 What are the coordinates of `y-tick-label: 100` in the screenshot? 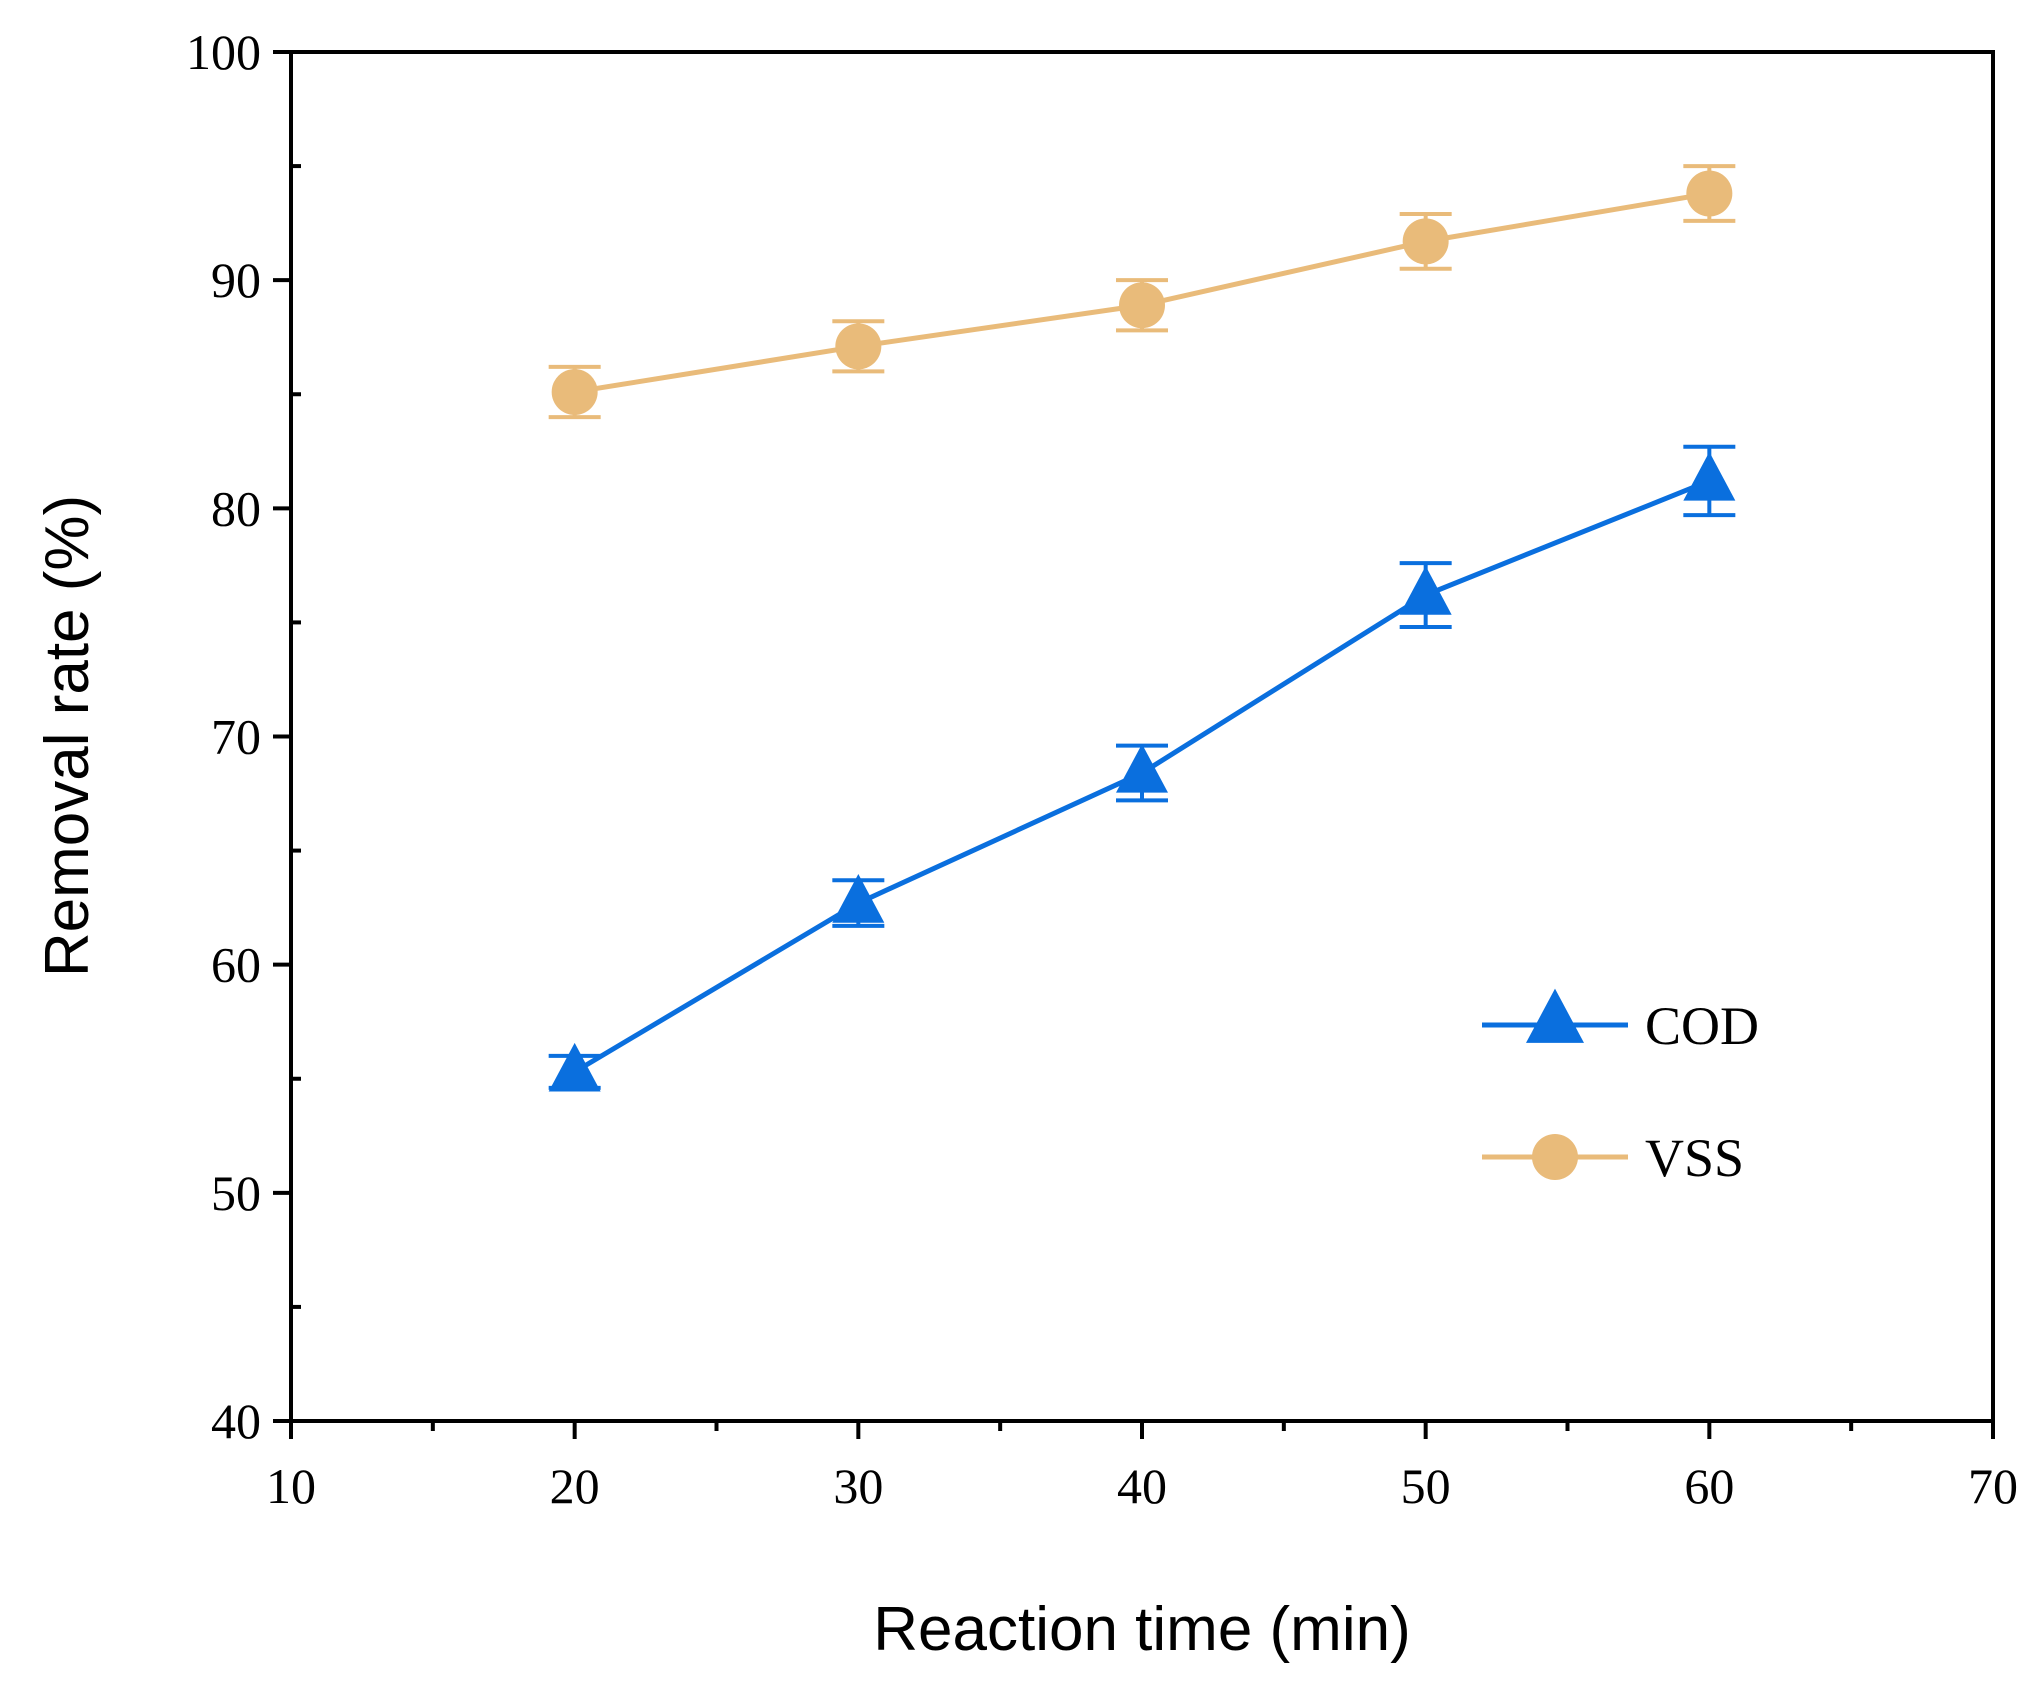 It's located at (223, 52).